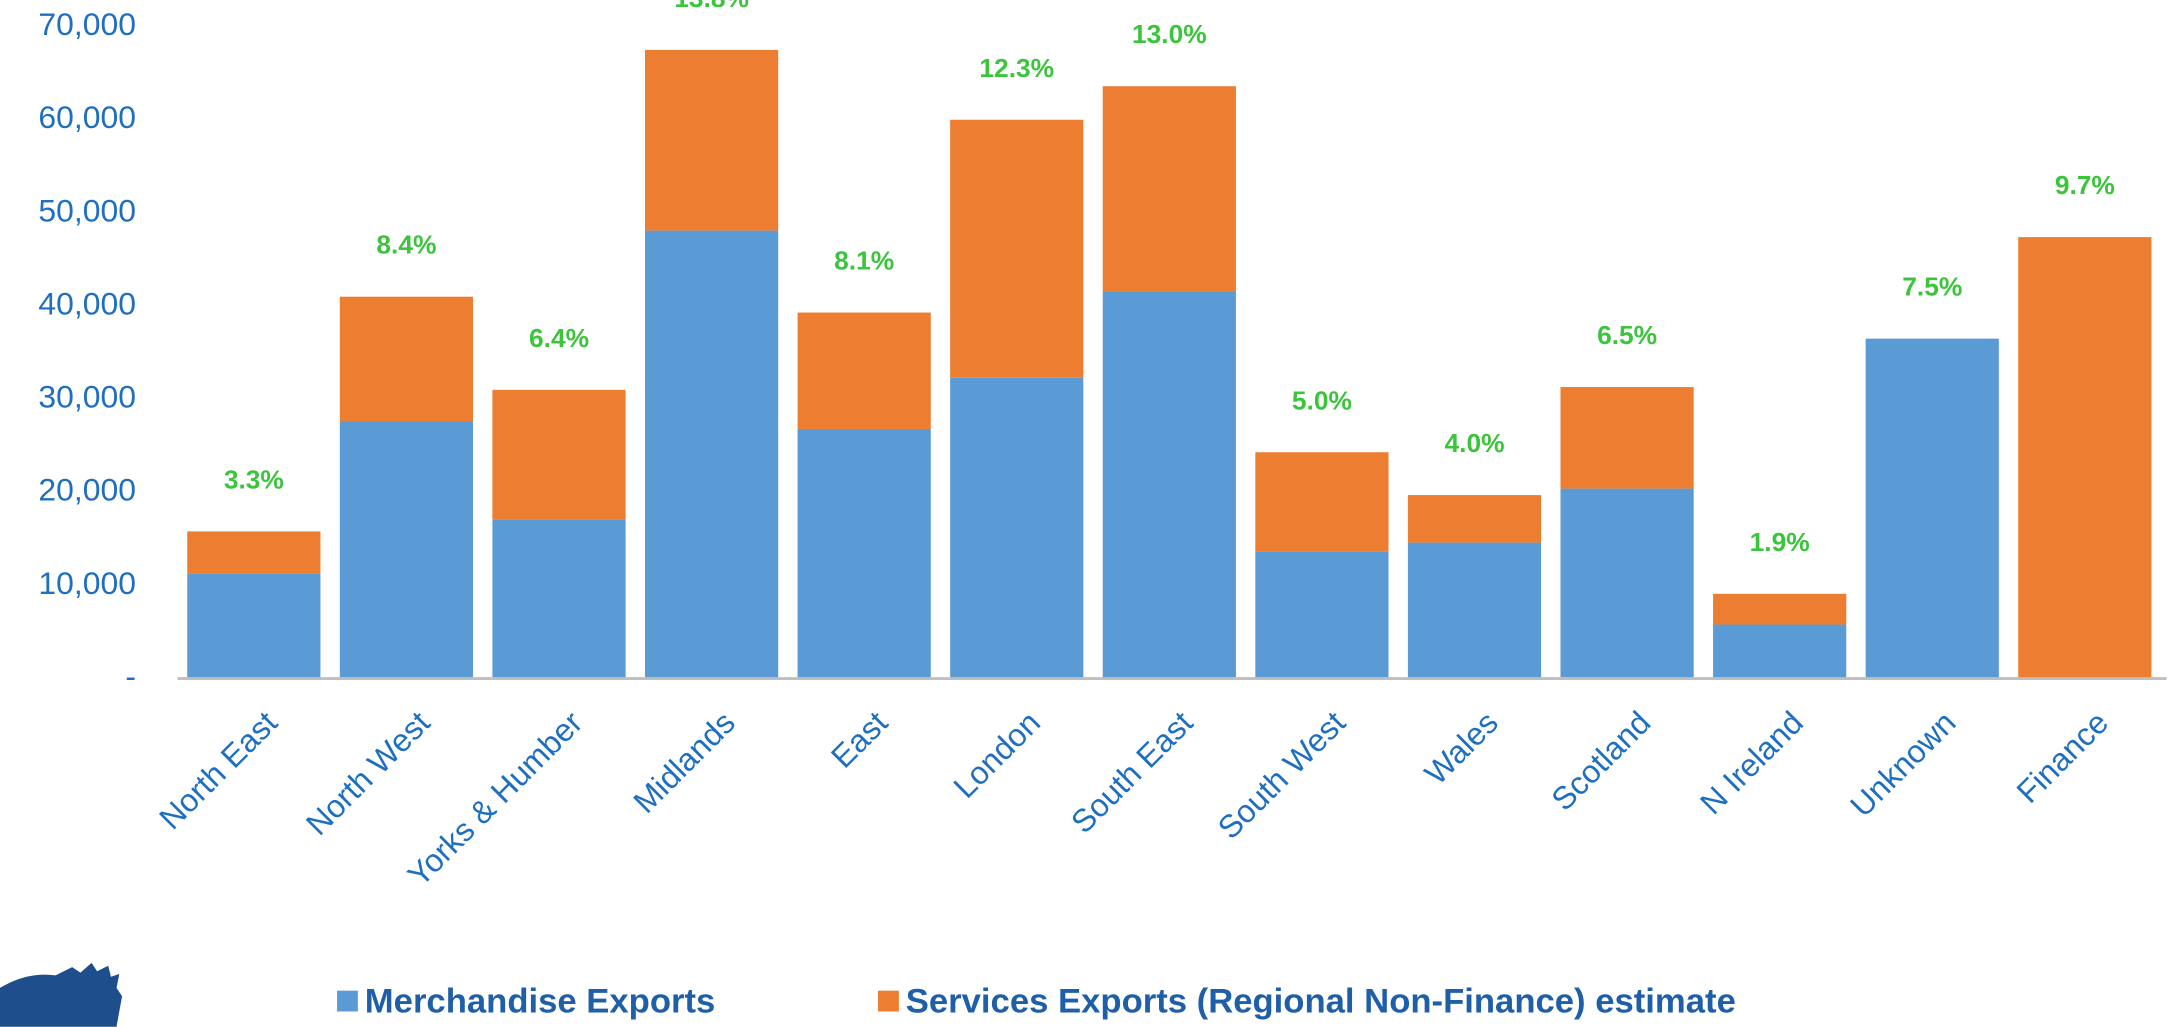 The image size is (2175, 1027). I want to click on bar-annotation: 7.5%, so click(1932, 287).